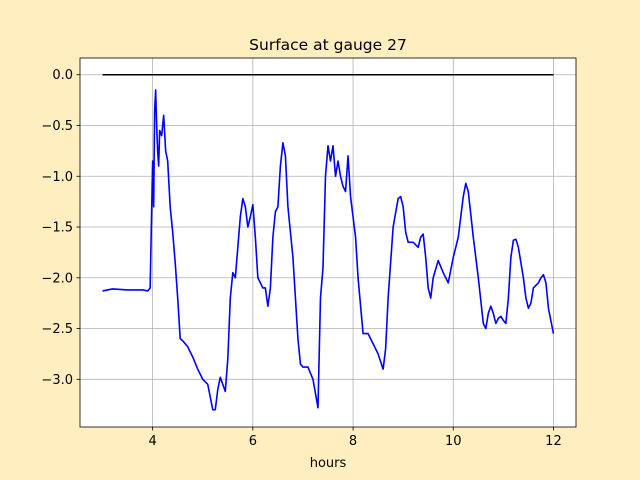 The width and height of the screenshot is (640, 480). Describe the element at coordinates (553, 441) in the screenshot. I see `x-tick-label: 12` at that location.